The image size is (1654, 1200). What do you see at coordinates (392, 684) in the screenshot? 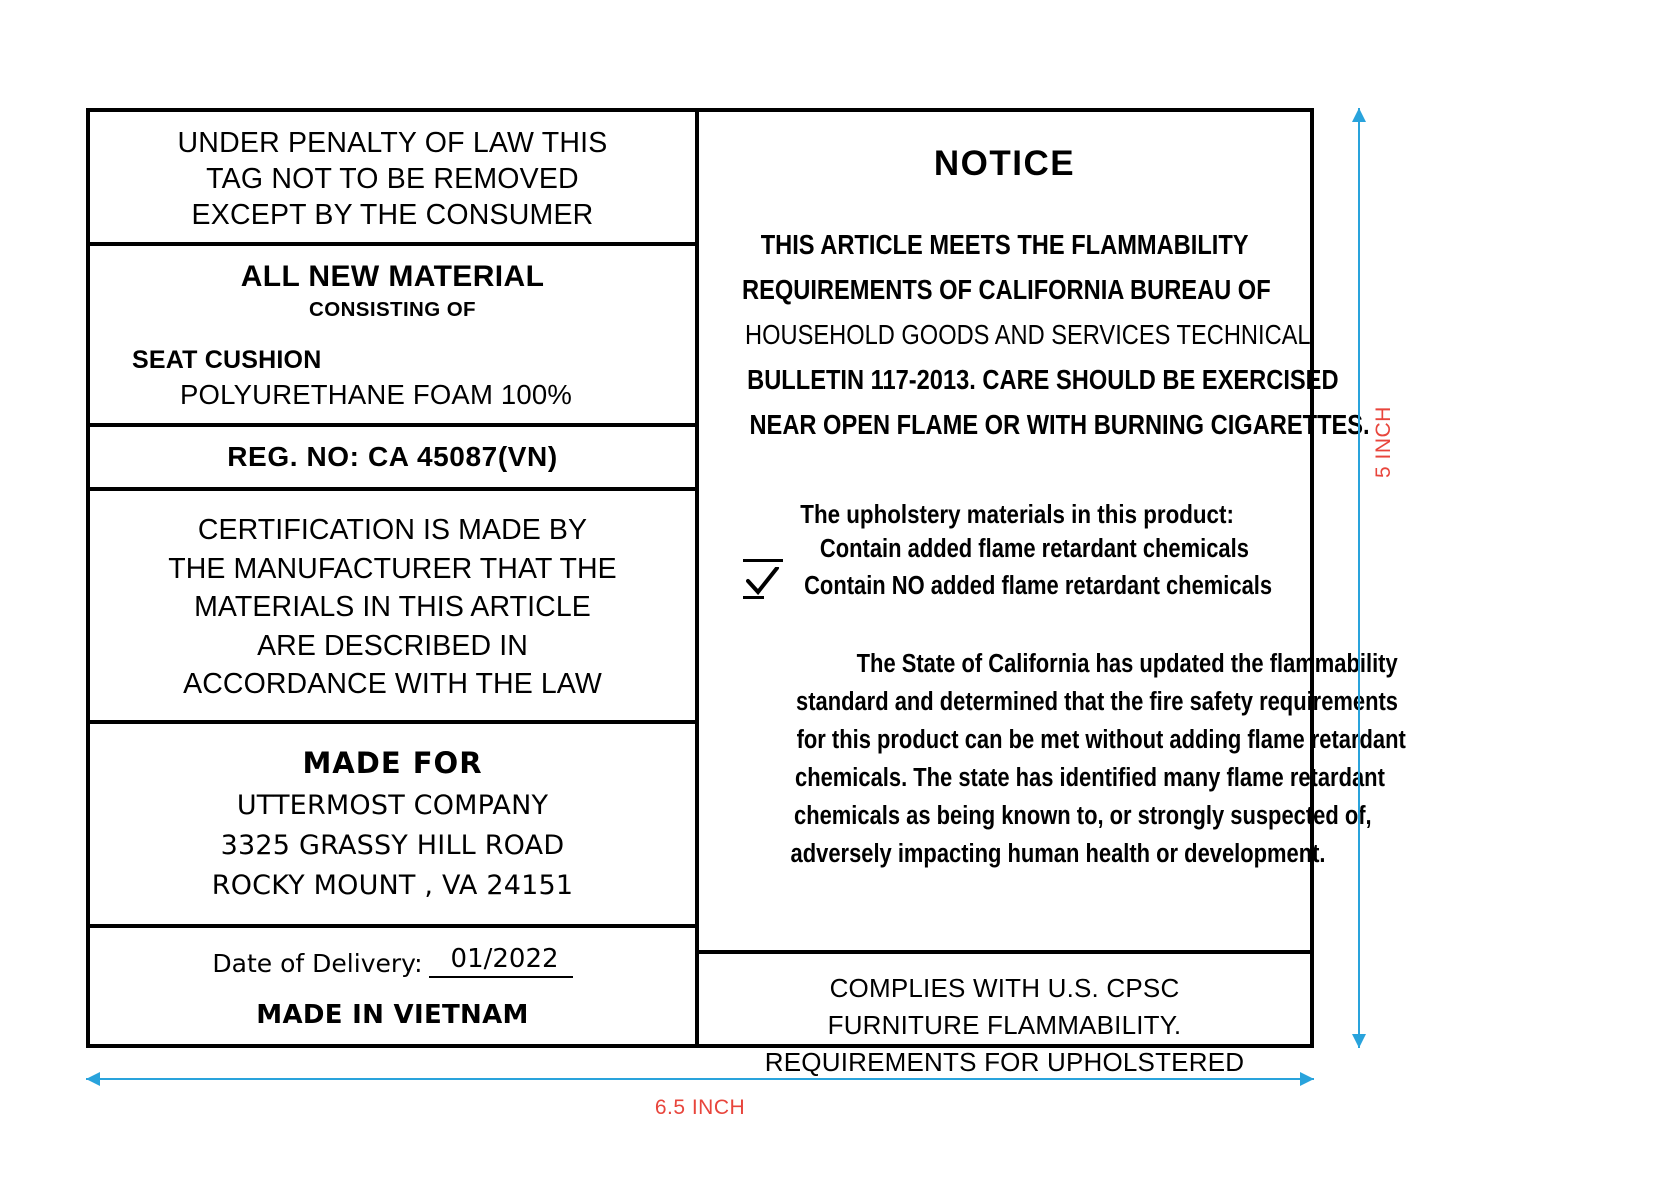
I see `certification-line-5: ACCORDANCE WITH THE LAW` at bounding box center [392, 684].